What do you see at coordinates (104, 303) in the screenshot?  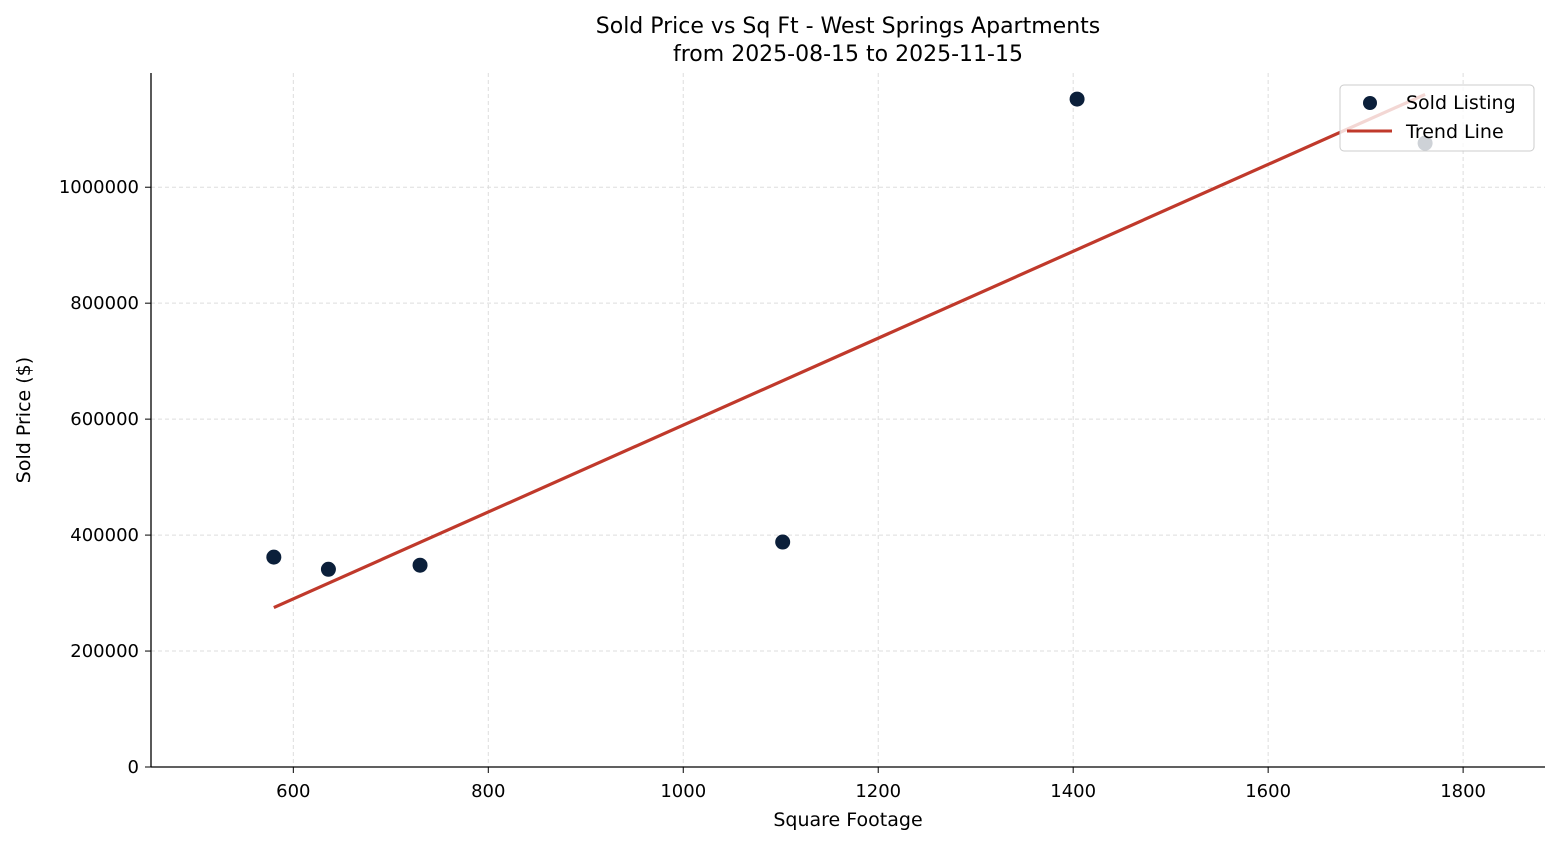 I see `y-tick-label: 800000` at bounding box center [104, 303].